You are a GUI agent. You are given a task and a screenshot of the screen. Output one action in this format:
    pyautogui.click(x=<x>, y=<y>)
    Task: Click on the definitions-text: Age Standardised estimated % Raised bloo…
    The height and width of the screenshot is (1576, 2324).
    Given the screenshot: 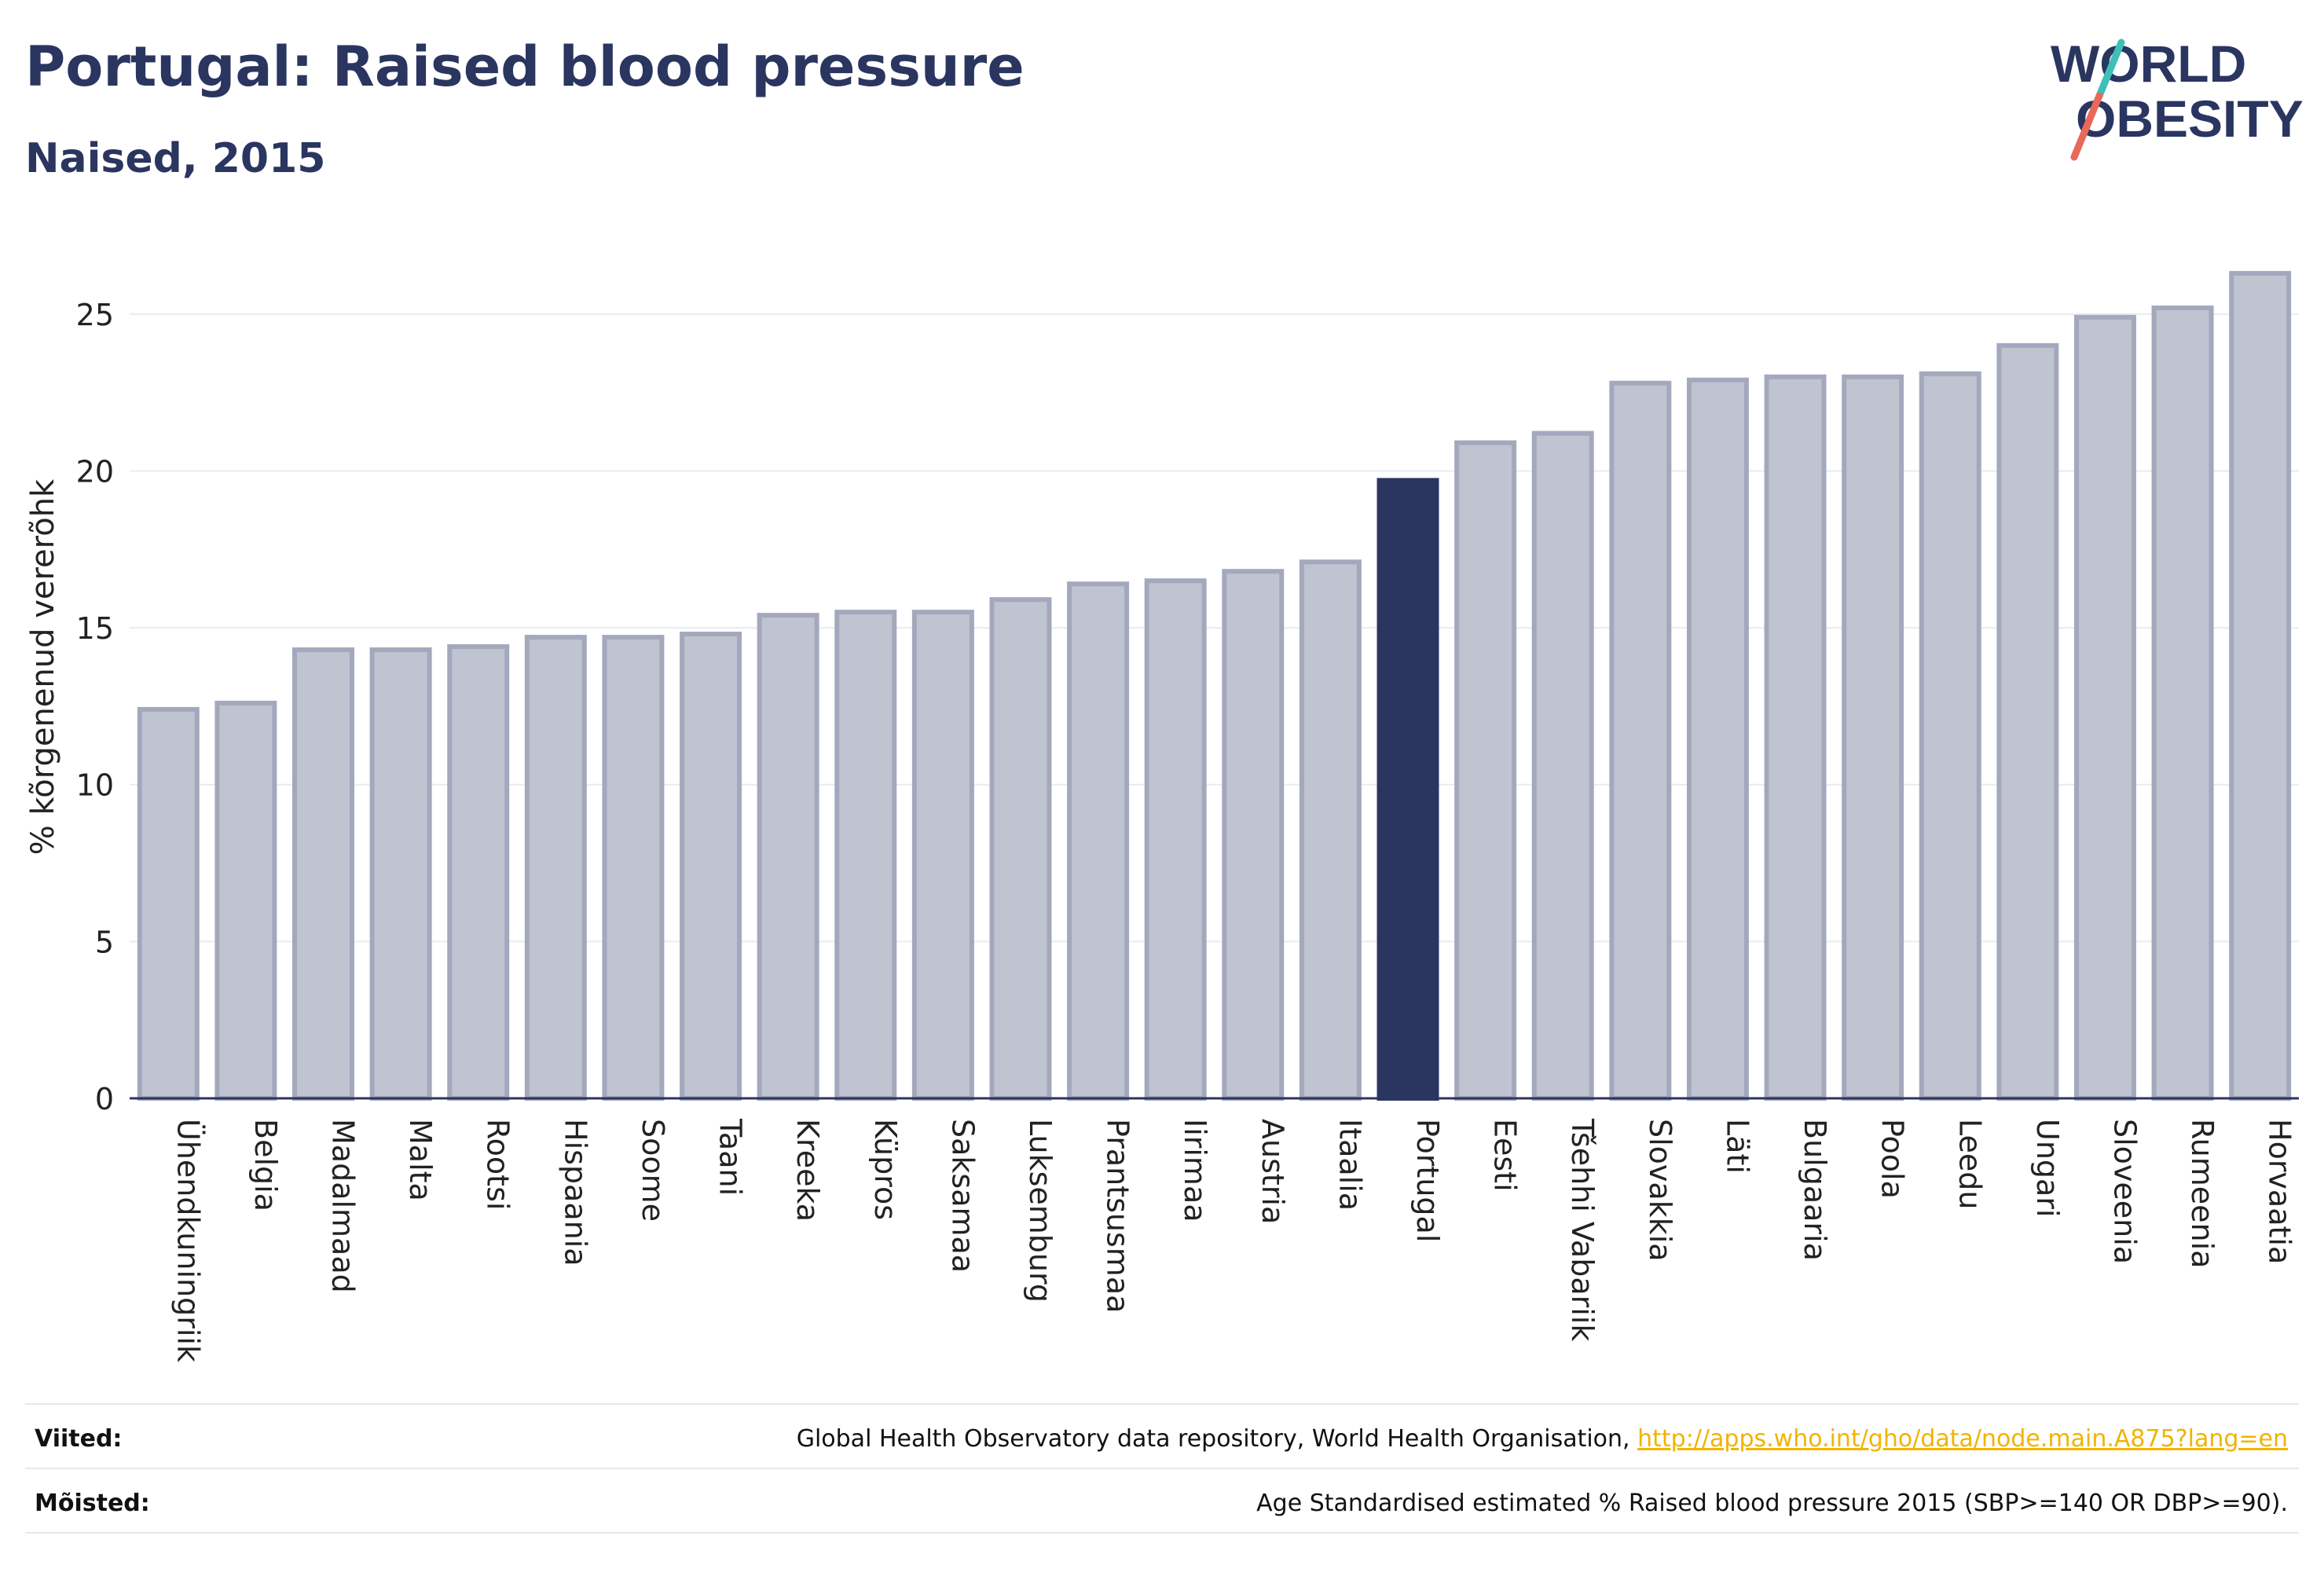 What is the action you would take?
    pyautogui.click(x=1772, y=1503)
    